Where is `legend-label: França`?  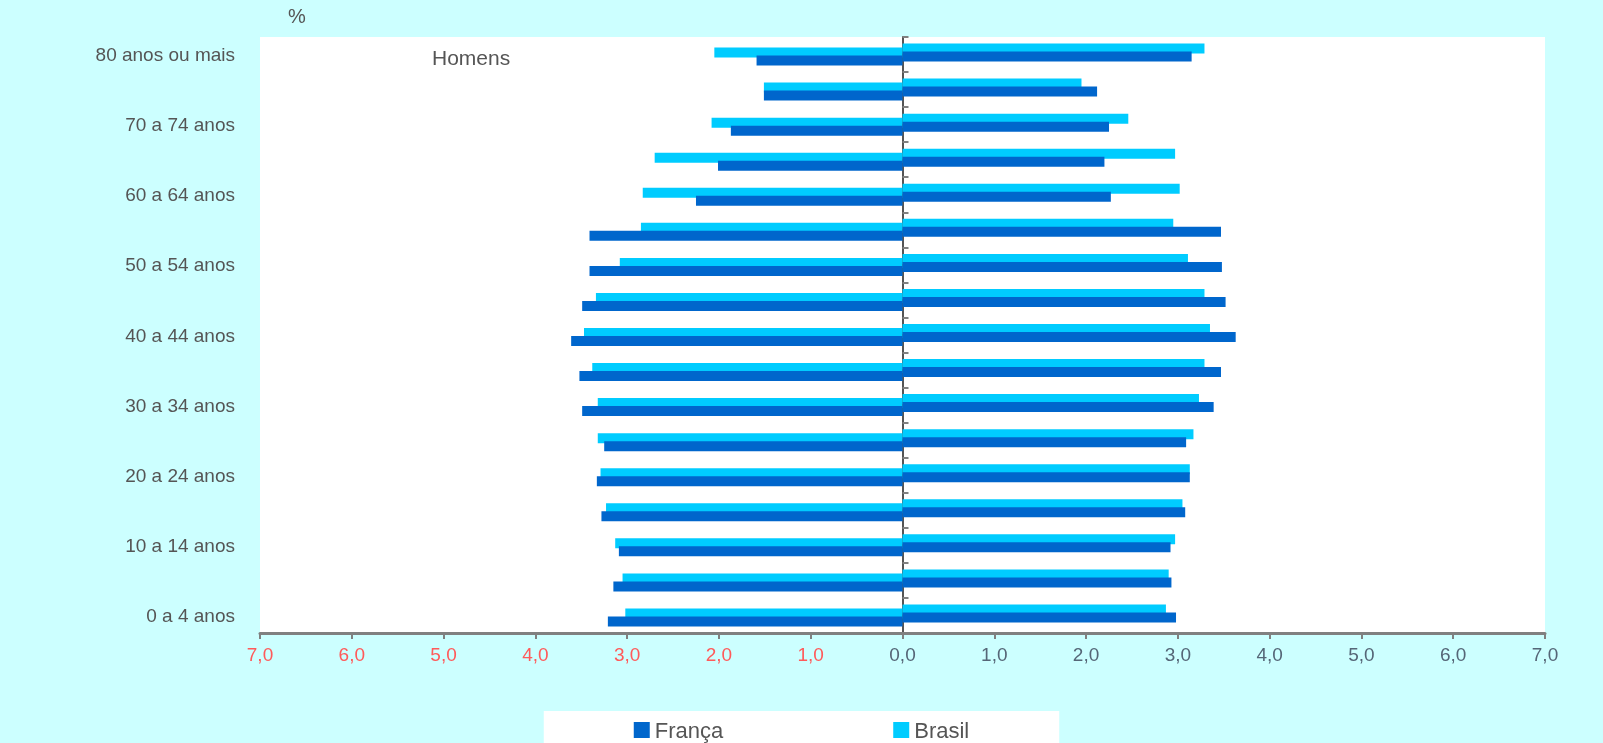 legend-label: França is located at coordinates (689, 730).